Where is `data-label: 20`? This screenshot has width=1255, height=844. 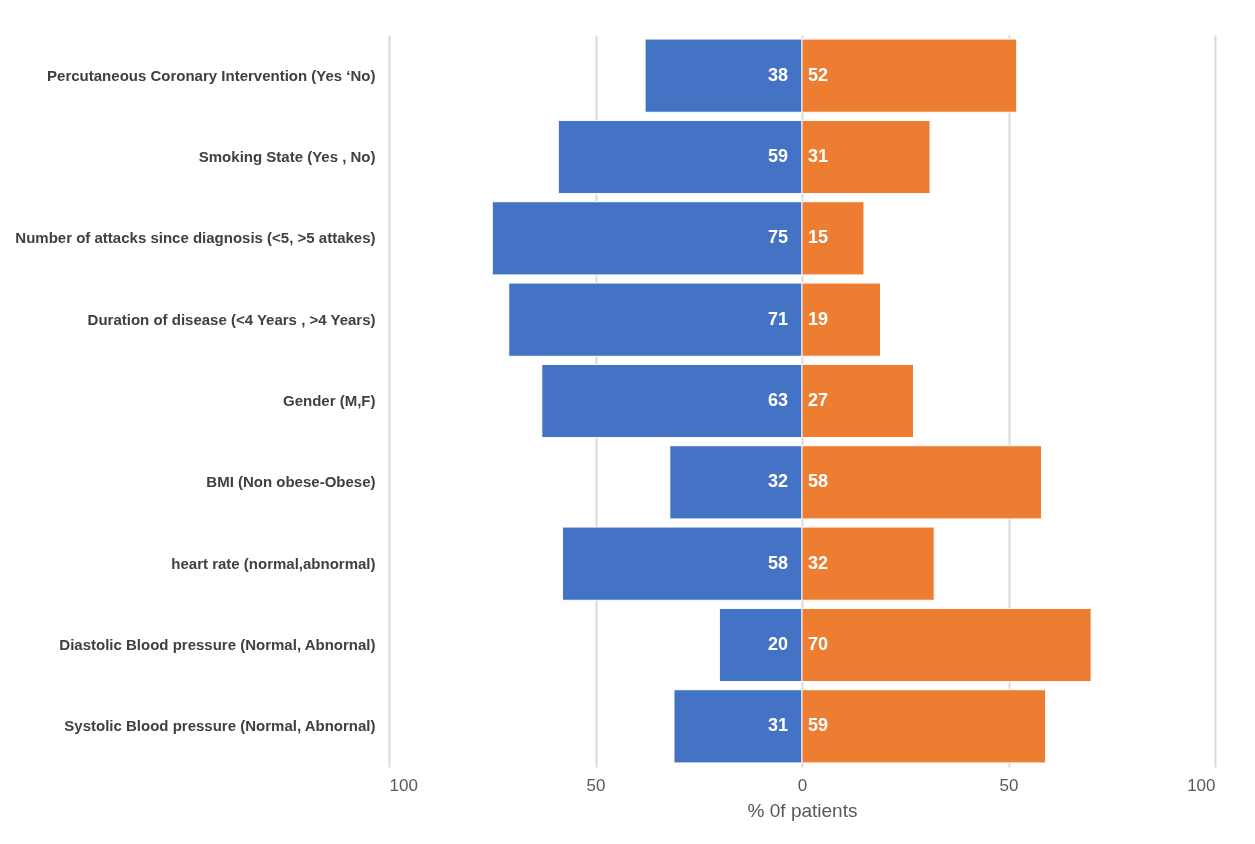
data-label: 20 is located at coordinates (777, 644).